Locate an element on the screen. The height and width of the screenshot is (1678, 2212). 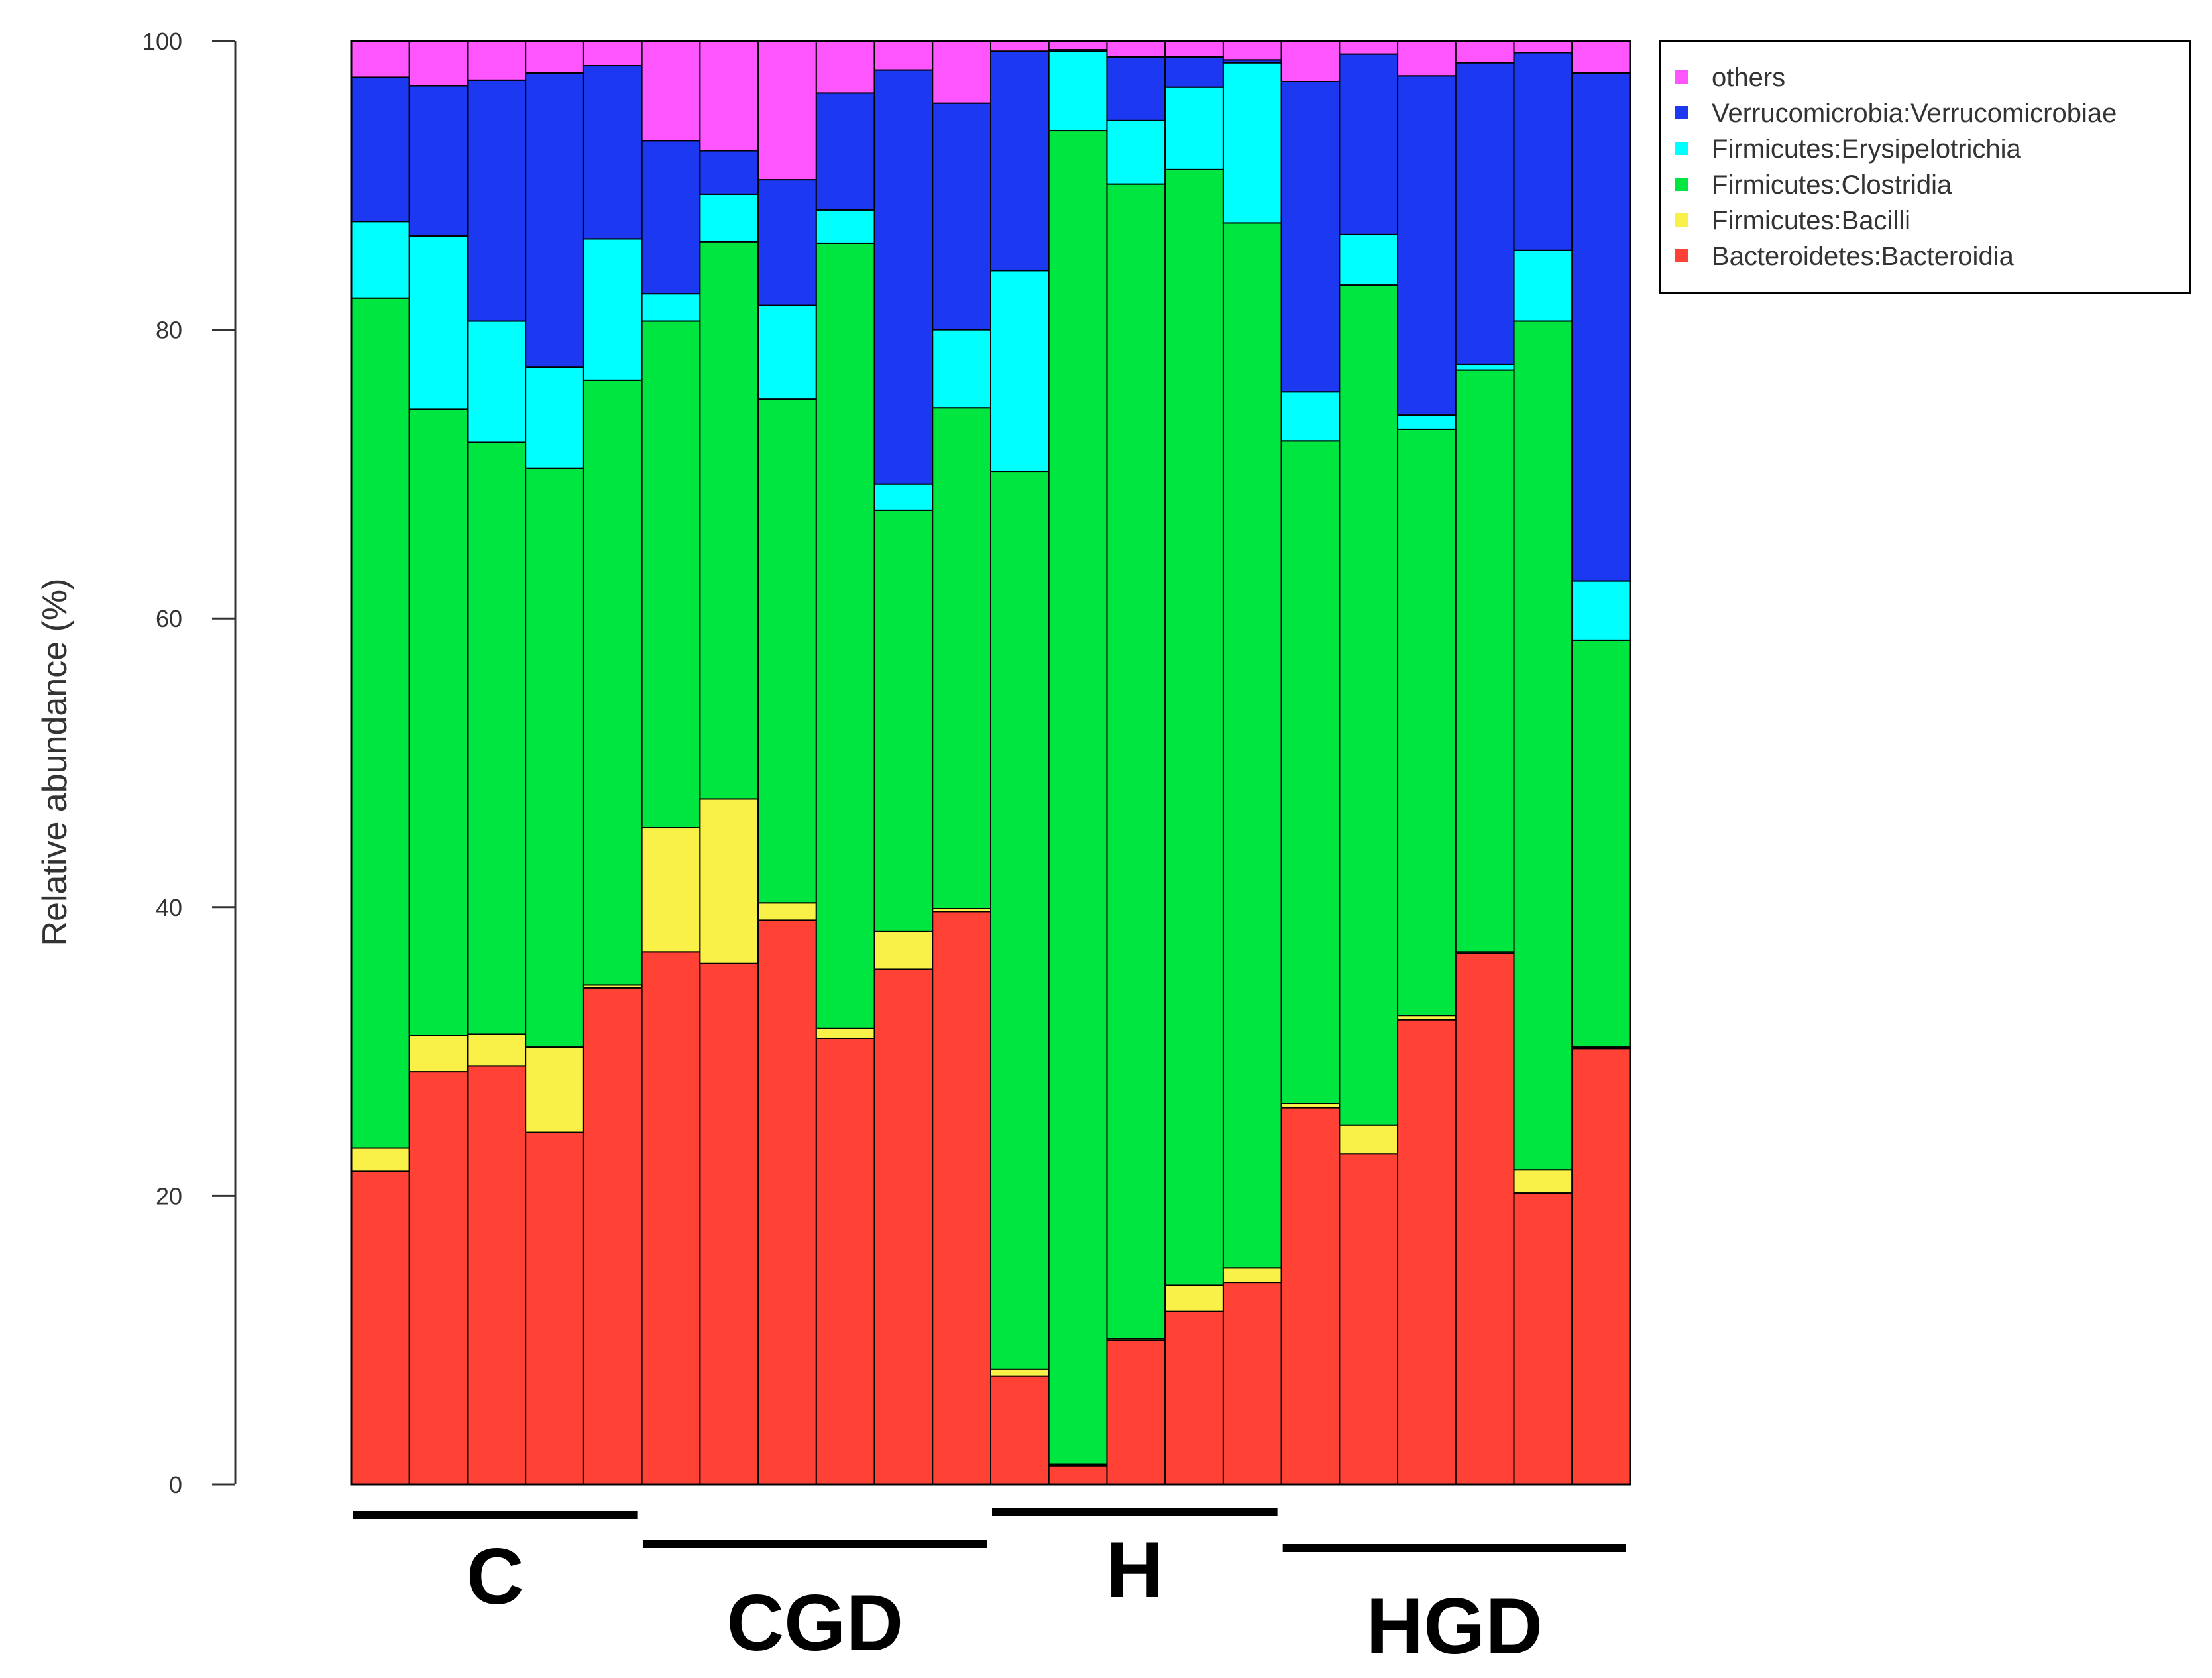
bar-stack-HGD1 is located at coordinates (1311, 762).